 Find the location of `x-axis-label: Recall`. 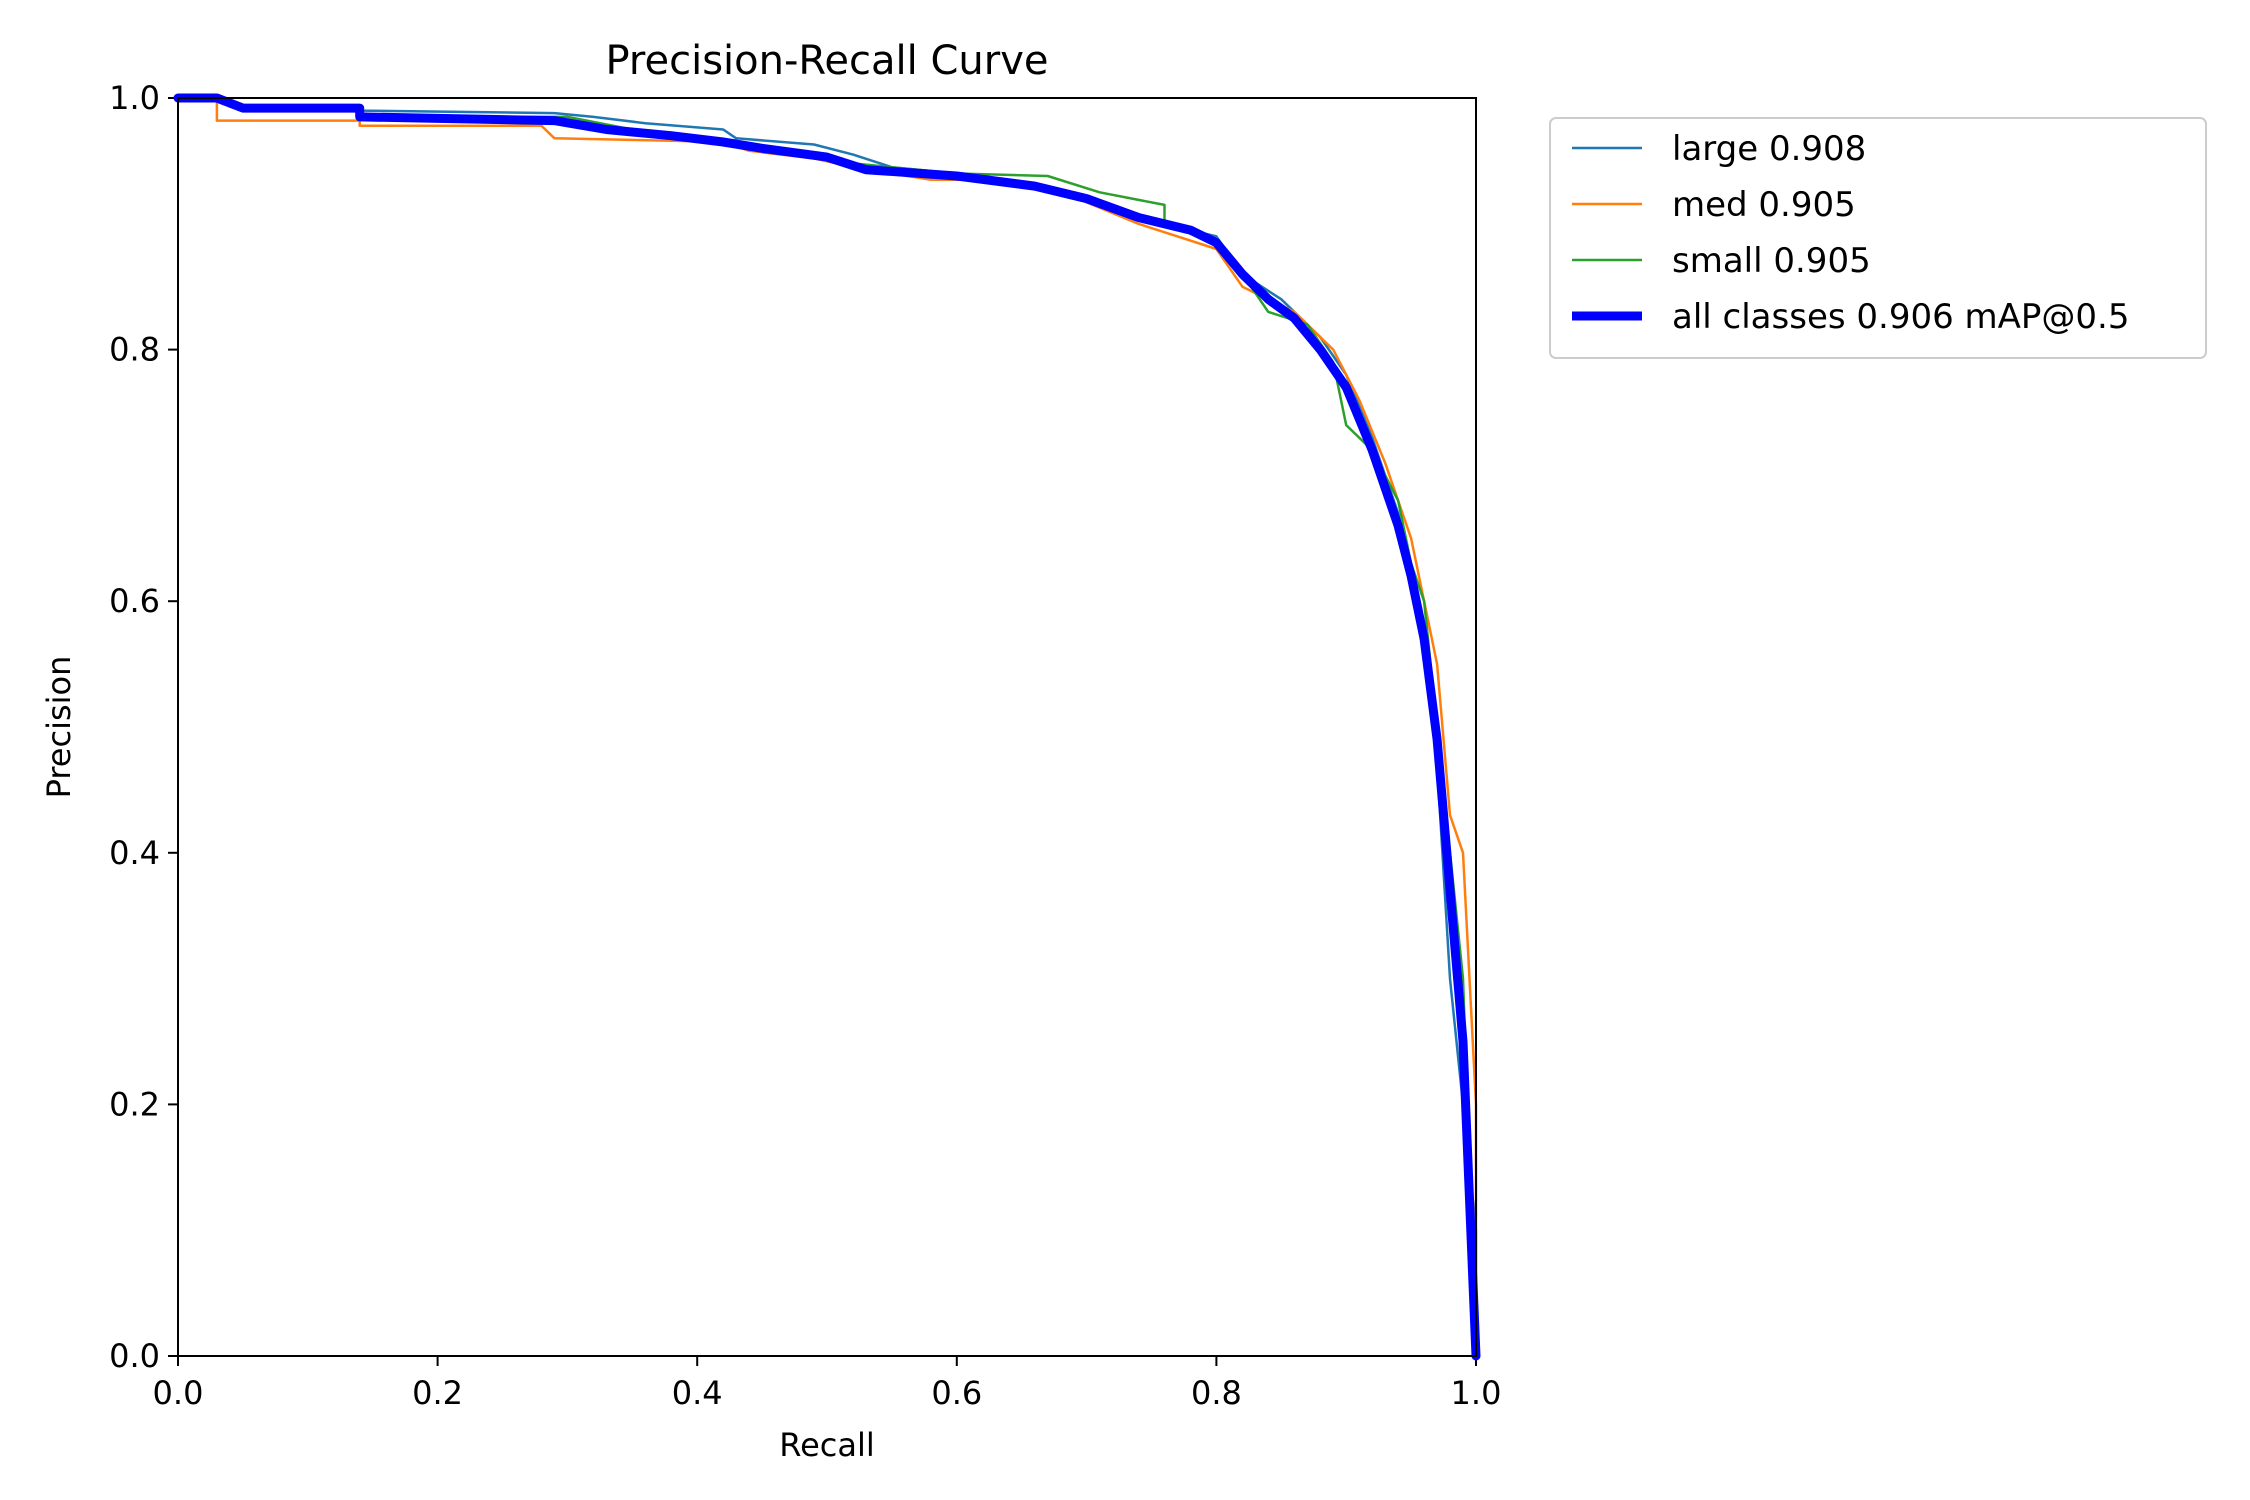

x-axis-label: Recall is located at coordinates (826, 1445).